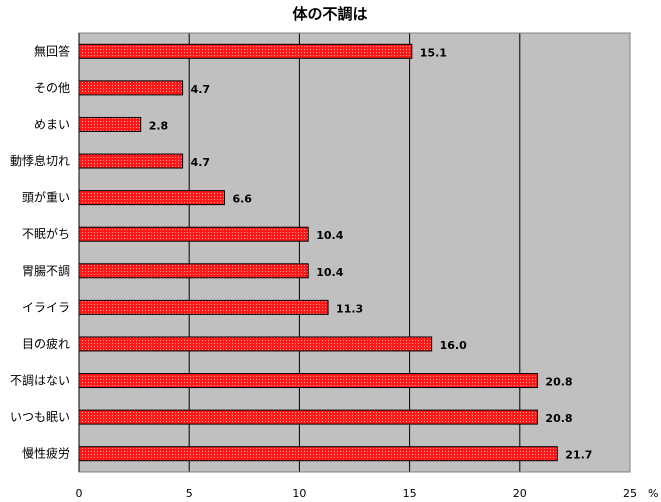 The width and height of the screenshot is (661, 502). What do you see at coordinates (189, 493) in the screenshot?
I see `x-tick-label: 5` at bounding box center [189, 493].